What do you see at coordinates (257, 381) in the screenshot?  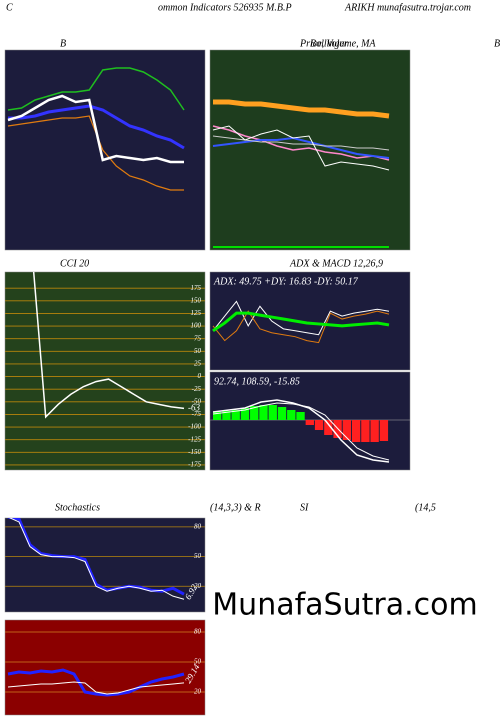 I see `panel-subtitle: 92.74, 108.59, -15.85` at bounding box center [257, 381].